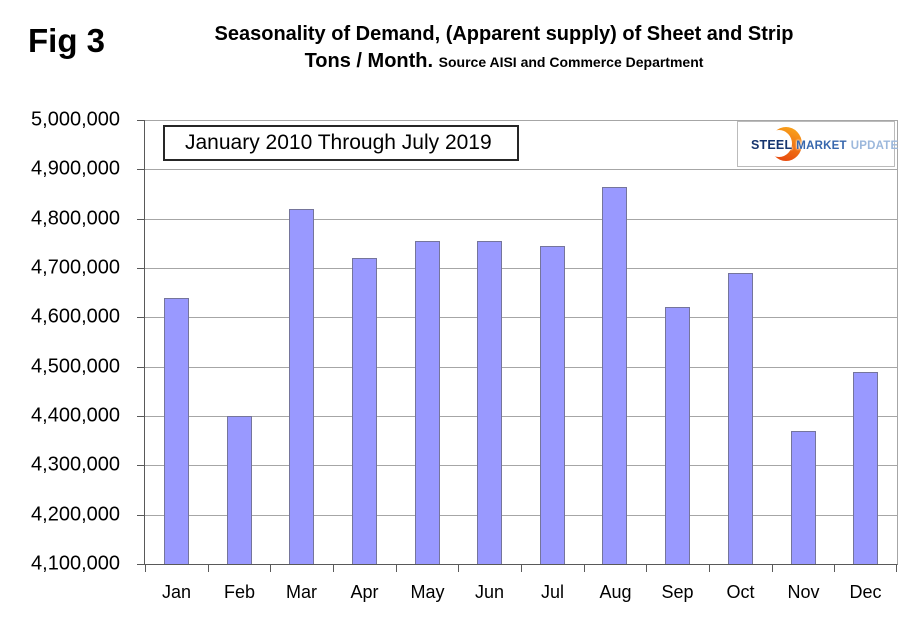 This screenshot has height=622, width=910. What do you see at coordinates (552, 592) in the screenshot?
I see `x-axis-label-jul: Jul` at bounding box center [552, 592].